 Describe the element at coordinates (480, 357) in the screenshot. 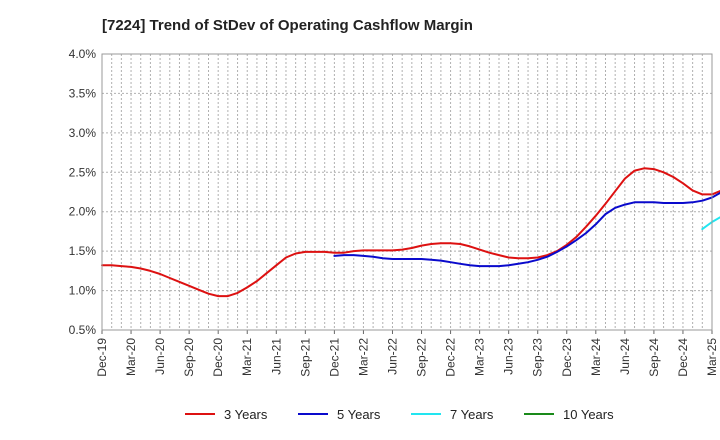

I see `x-tick-label: Mar-23` at that location.